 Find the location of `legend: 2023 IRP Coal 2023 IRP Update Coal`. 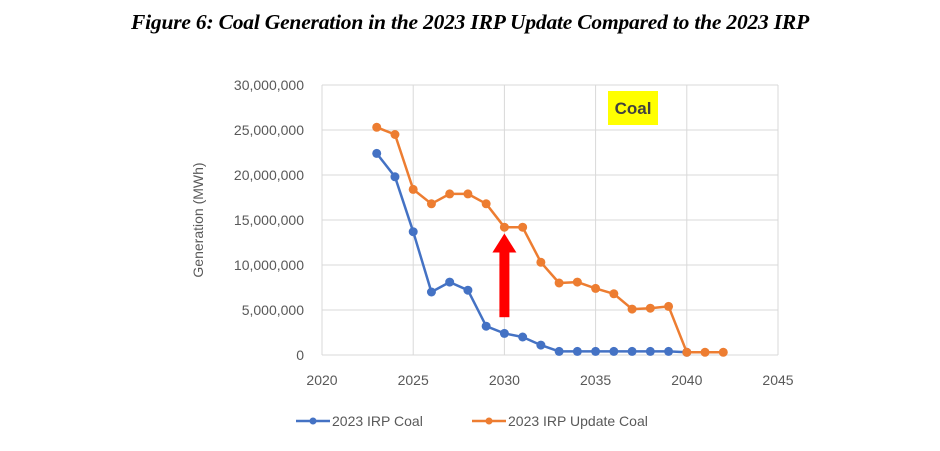

legend: 2023 IRP Coal 2023 IRP Update Coal is located at coordinates (472, 421).